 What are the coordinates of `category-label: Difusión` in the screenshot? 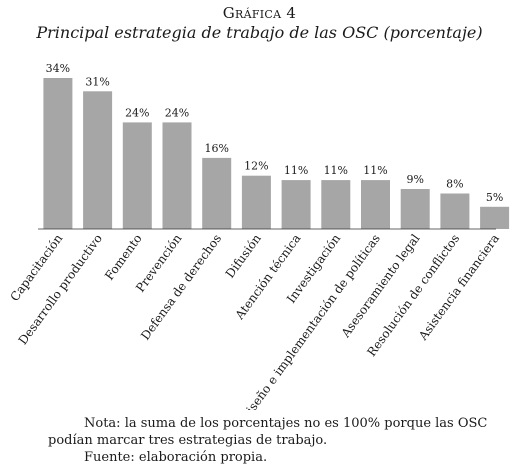 It's located at (243, 255).